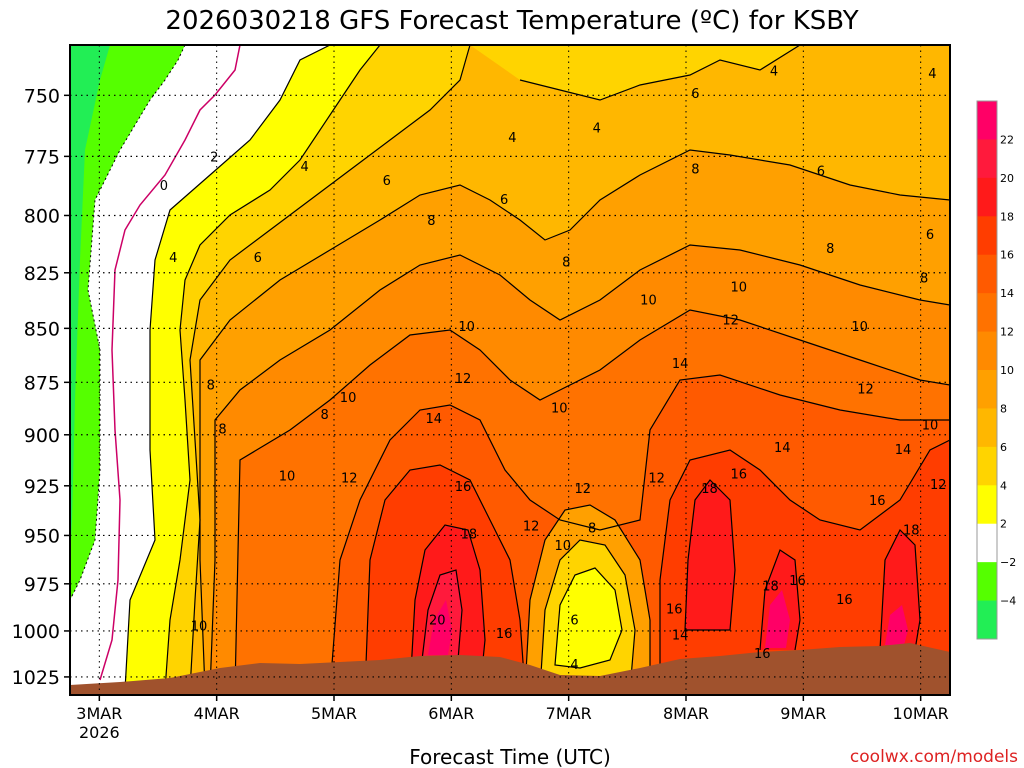 The width and height of the screenshot is (1024, 768). I want to click on y-tick-label-775: 775, so click(42, 157).